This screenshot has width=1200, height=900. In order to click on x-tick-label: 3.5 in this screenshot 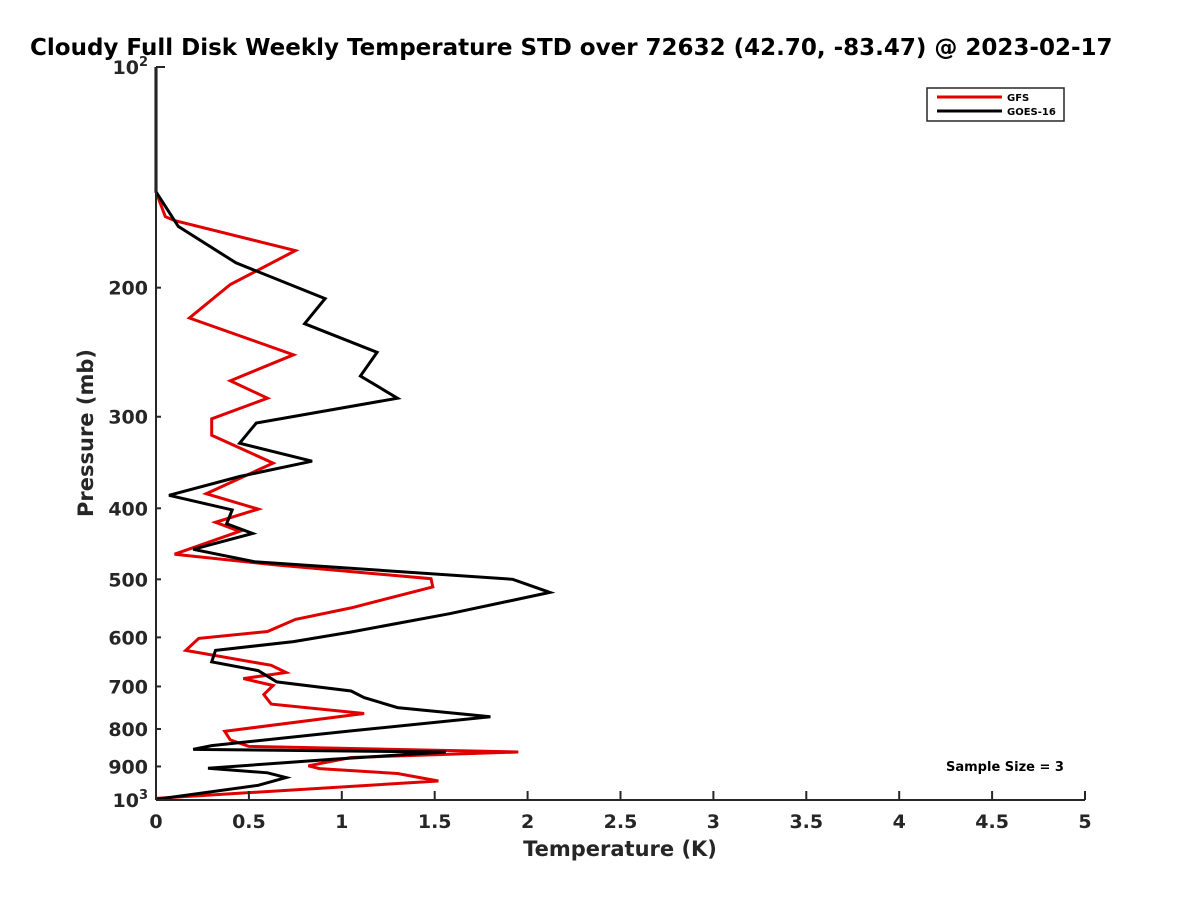, I will do `click(806, 822)`.